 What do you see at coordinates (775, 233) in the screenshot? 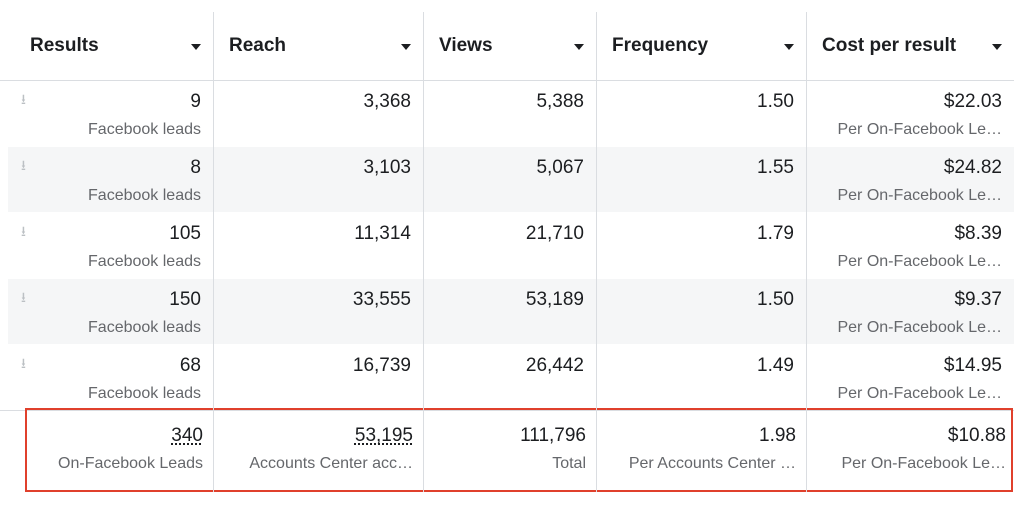
I see `cell-value: 1.79` at bounding box center [775, 233].